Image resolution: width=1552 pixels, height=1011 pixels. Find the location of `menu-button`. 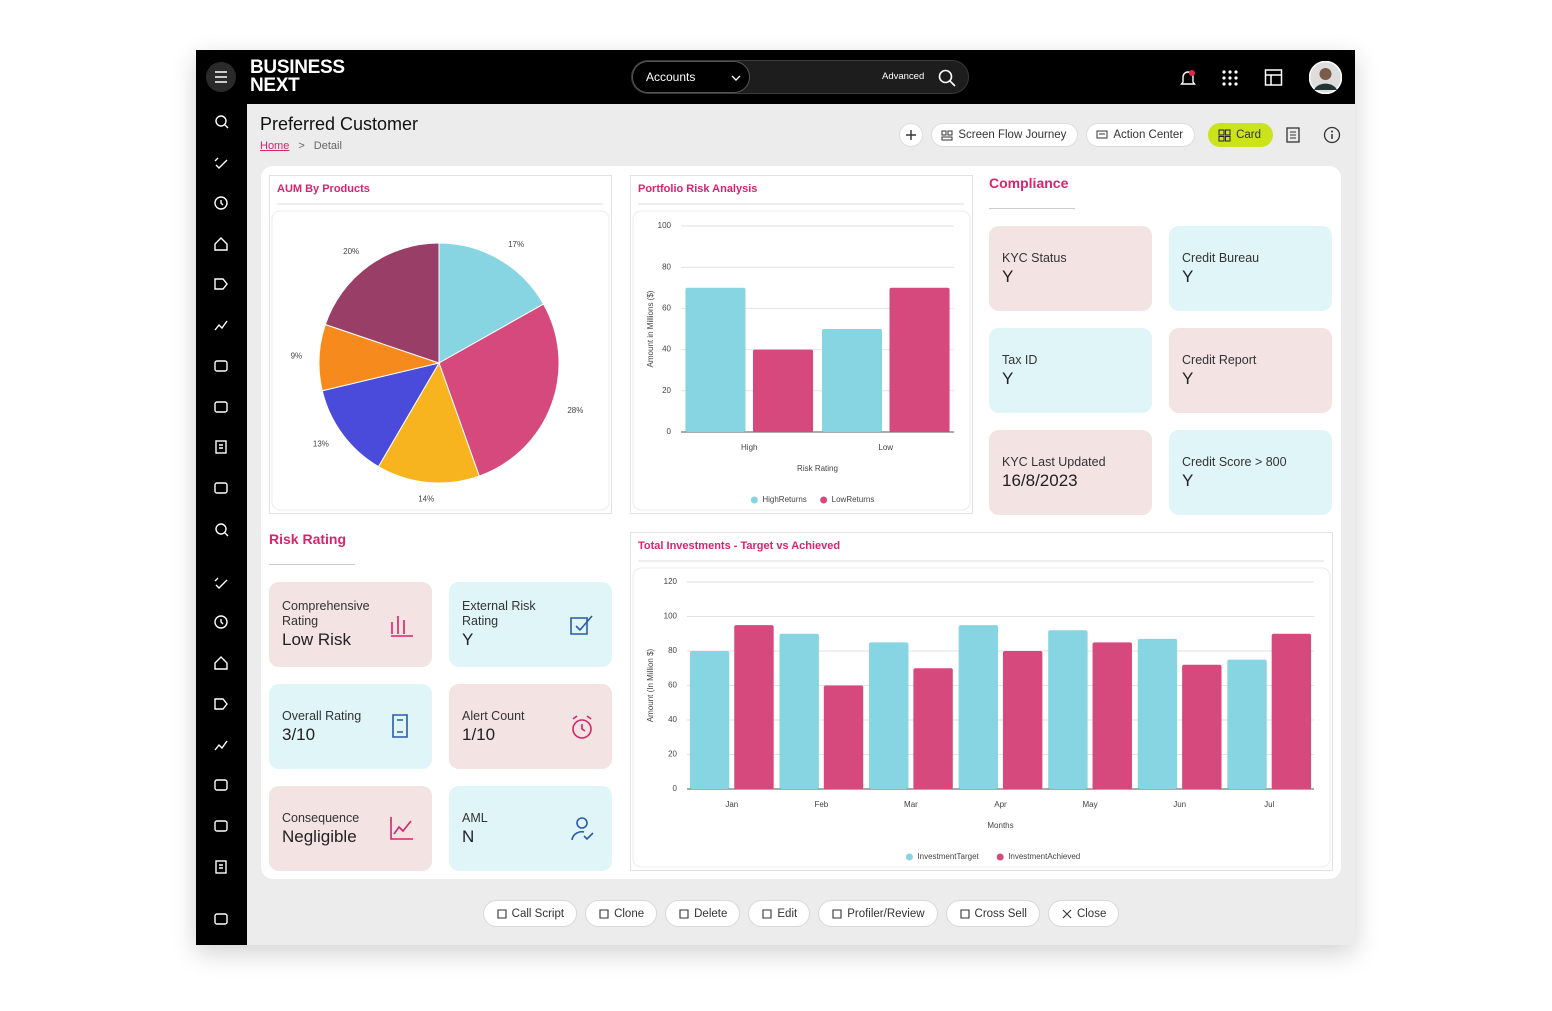

menu-button is located at coordinates (221, 77).